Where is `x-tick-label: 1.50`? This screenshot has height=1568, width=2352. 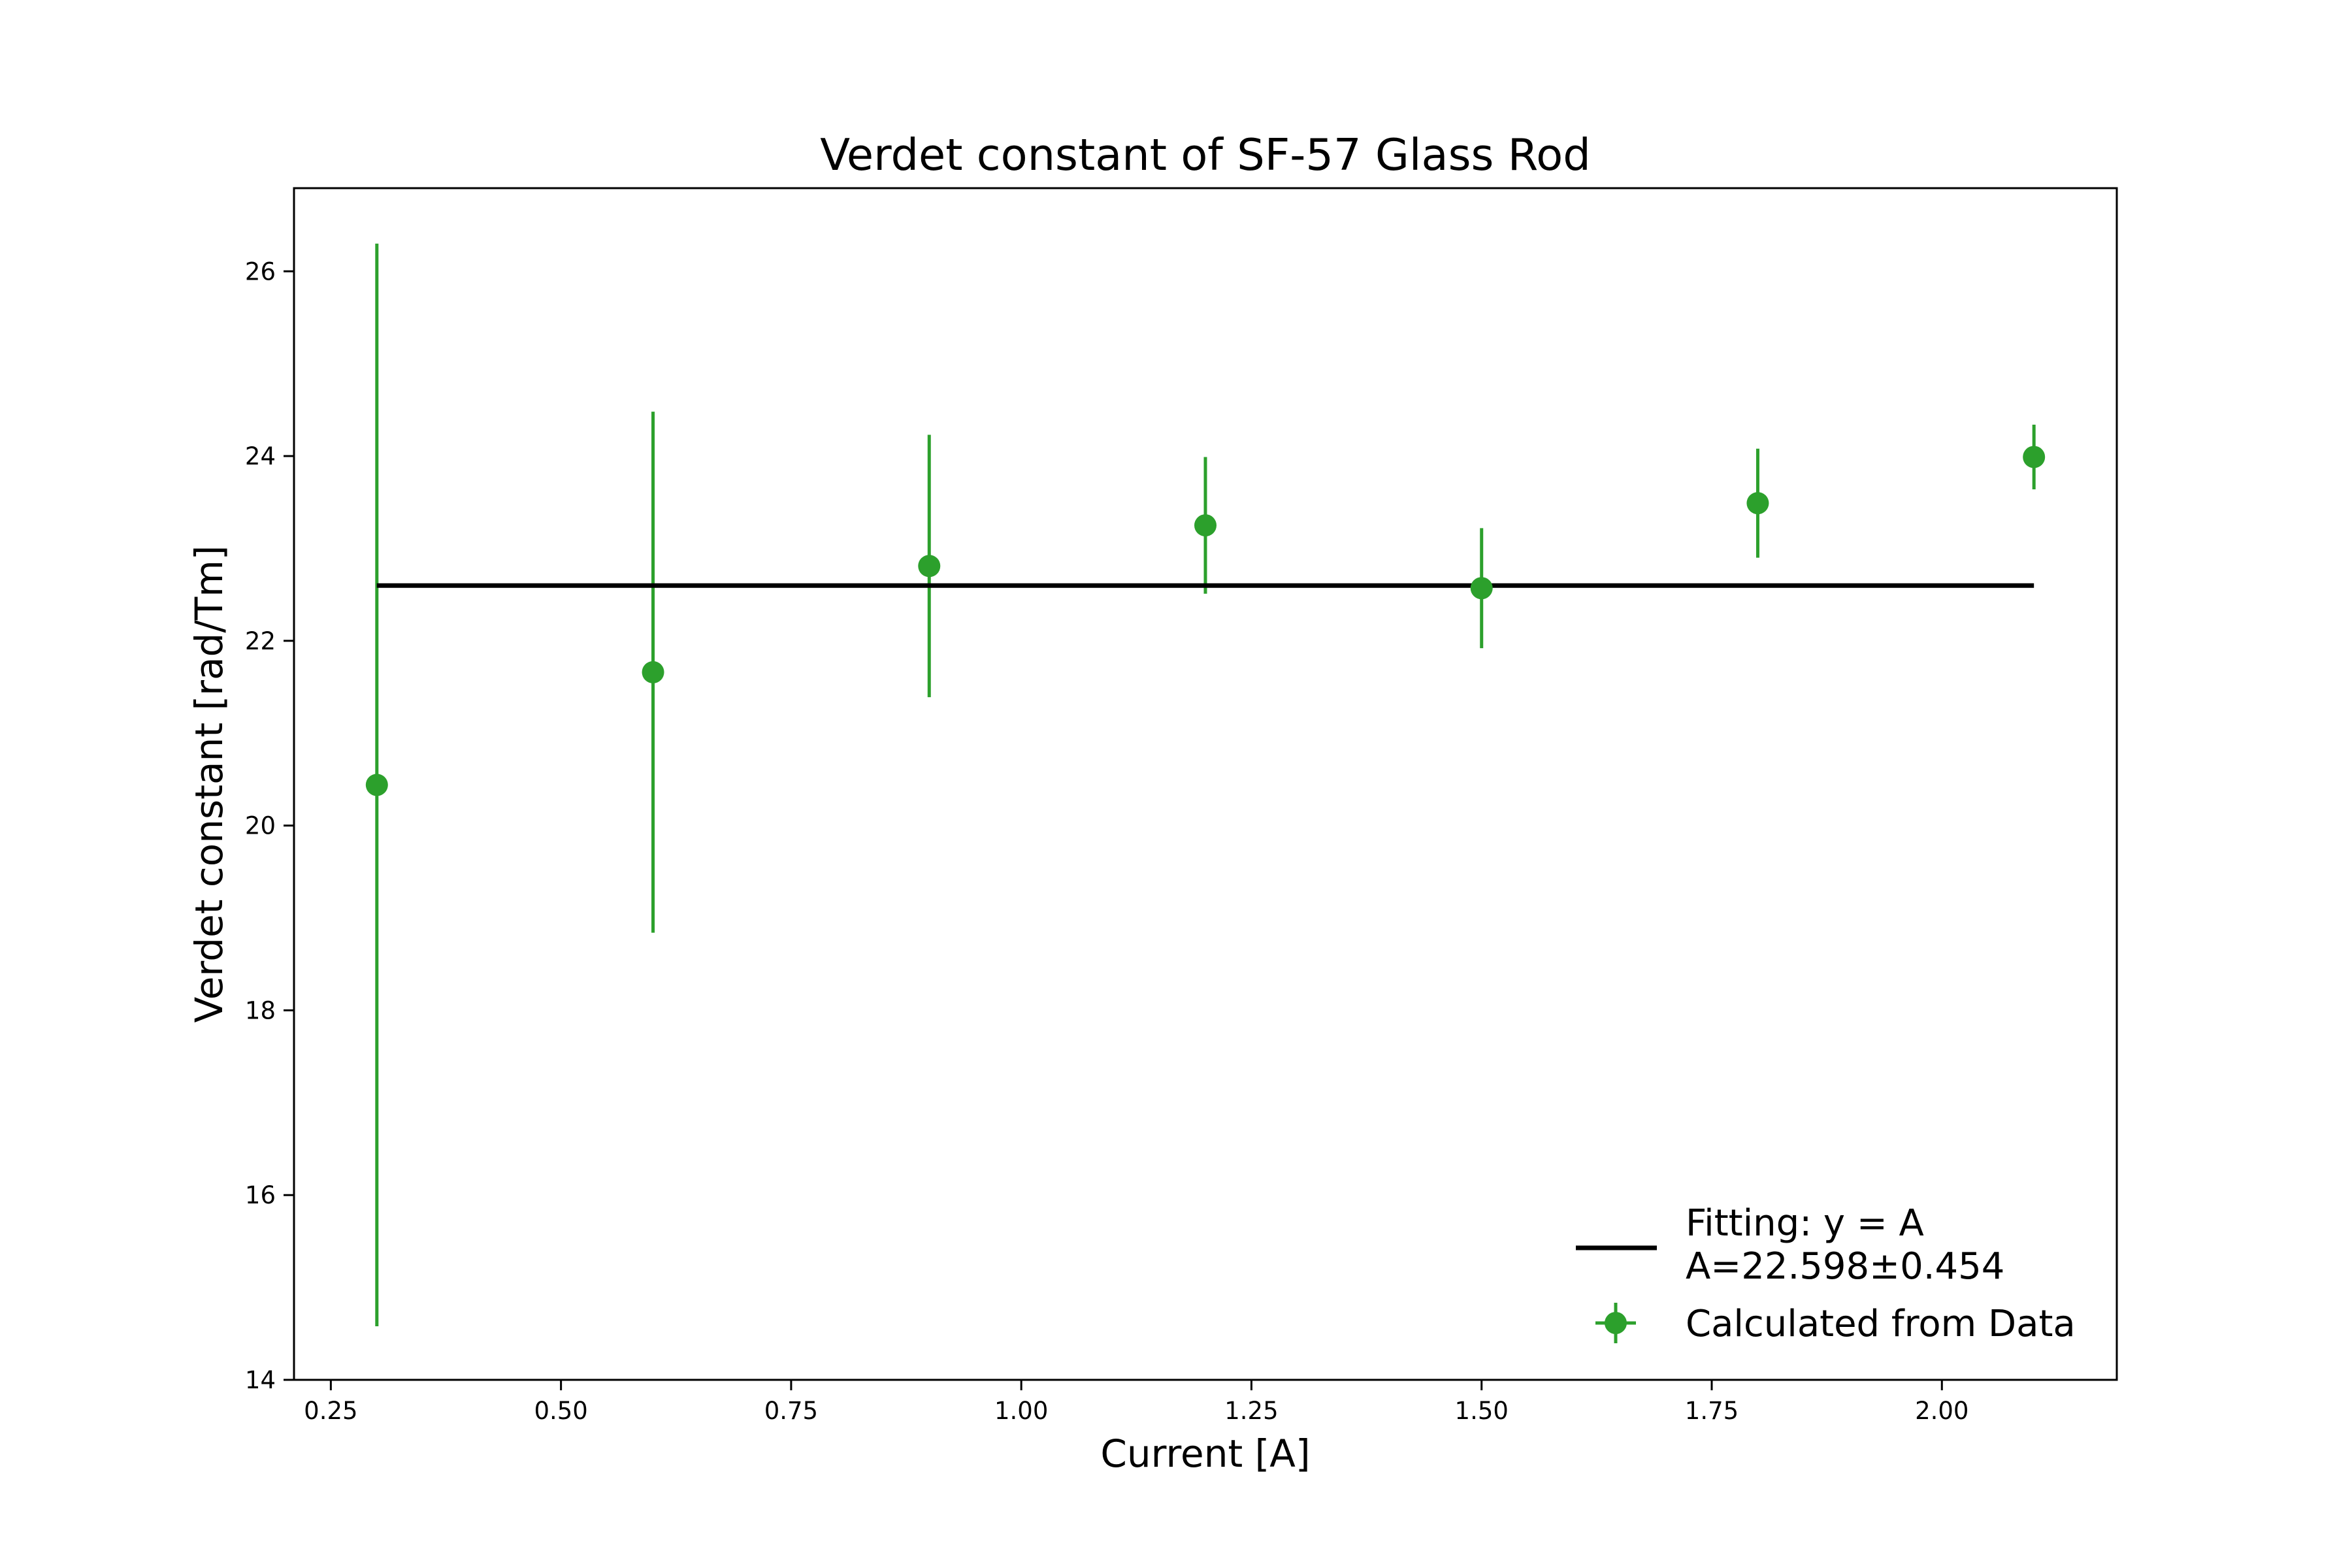 x-tick-label: 1.50 is located at coordinates (1482, 1411).